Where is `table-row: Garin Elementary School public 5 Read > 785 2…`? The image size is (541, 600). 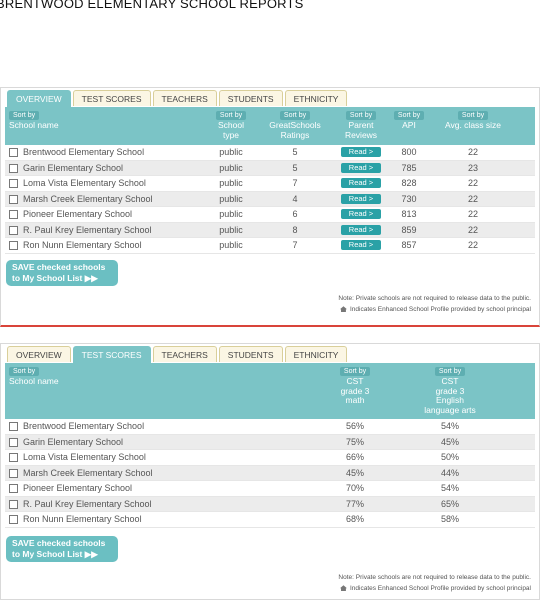 table-row: Garin Elementary School public 5 Read > 785 2… is located at coordinates (270, 168).